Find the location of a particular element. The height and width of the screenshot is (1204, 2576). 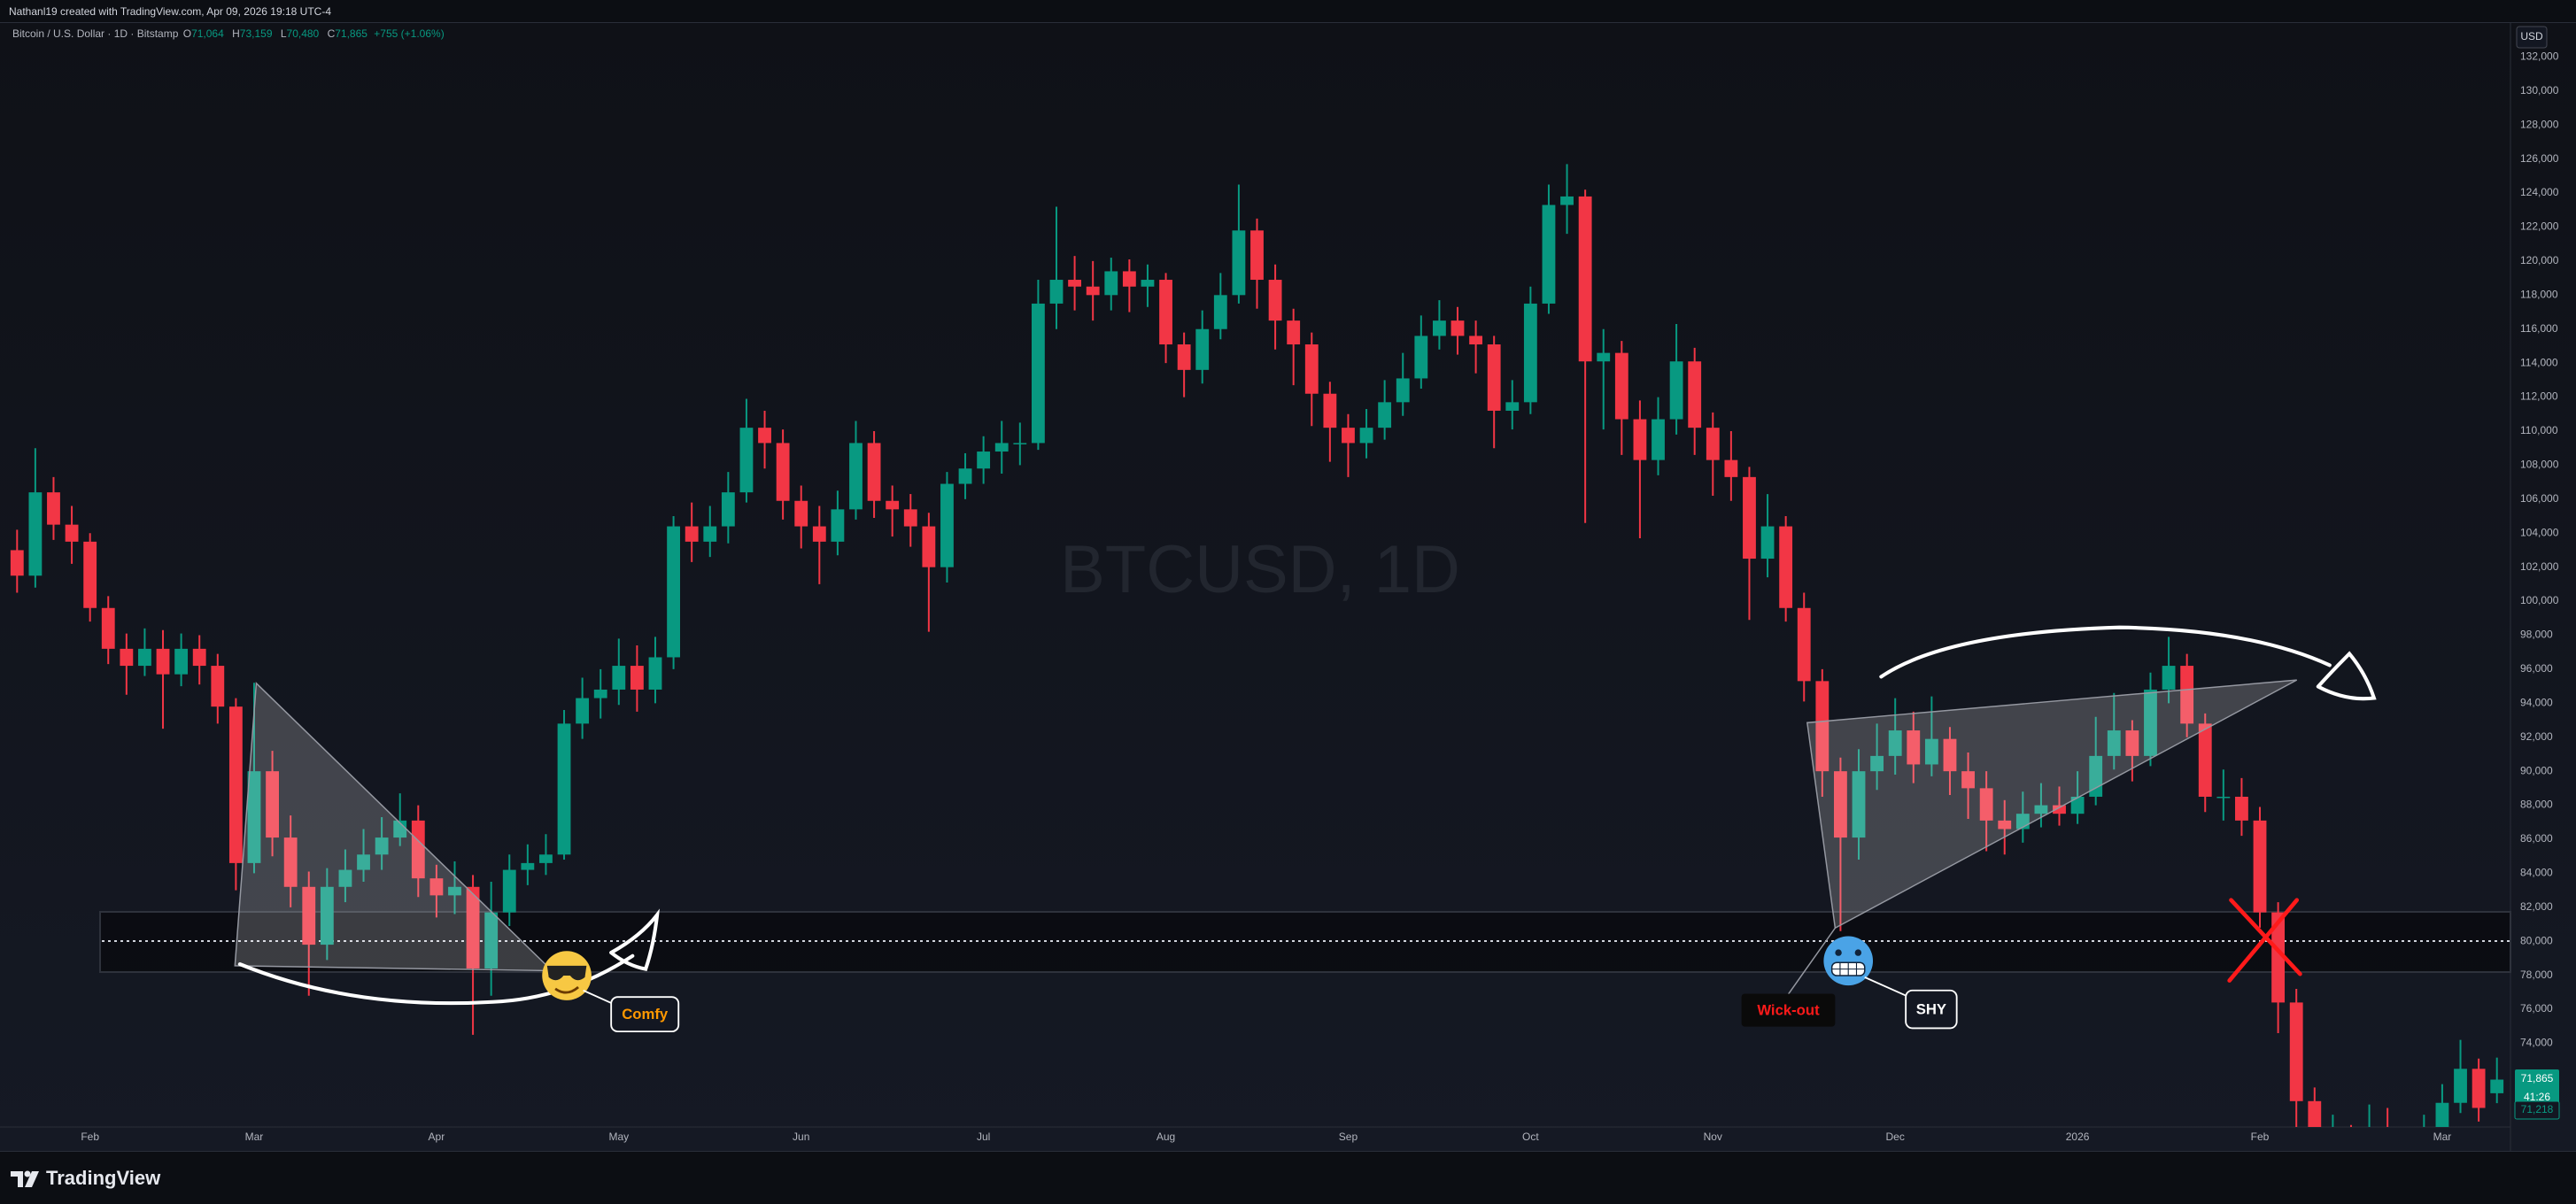

y-tick-label: 80,000 is located at coordinates (2536, 940).